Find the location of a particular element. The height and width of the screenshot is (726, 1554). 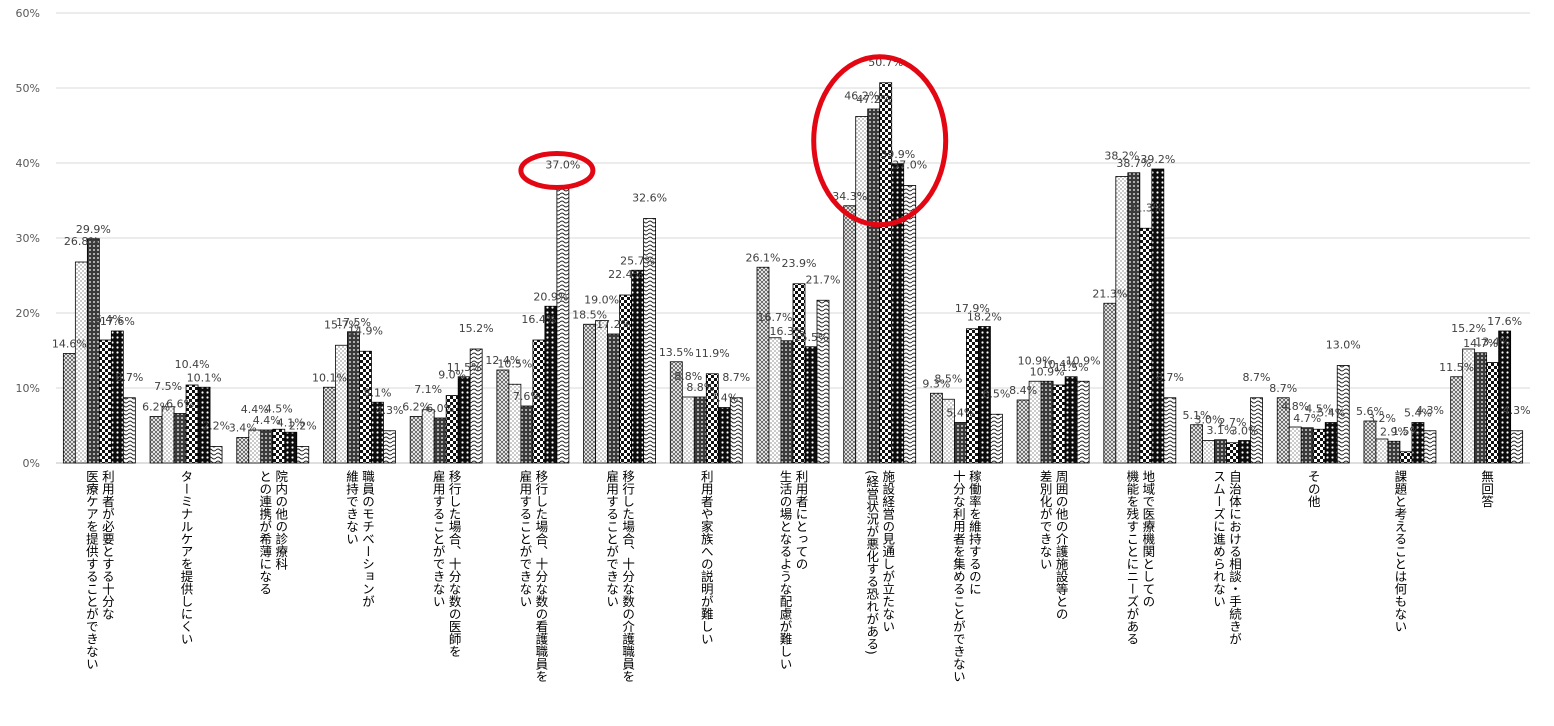

category-label-line: 雇用することができない is located at coordinates (612, 539).